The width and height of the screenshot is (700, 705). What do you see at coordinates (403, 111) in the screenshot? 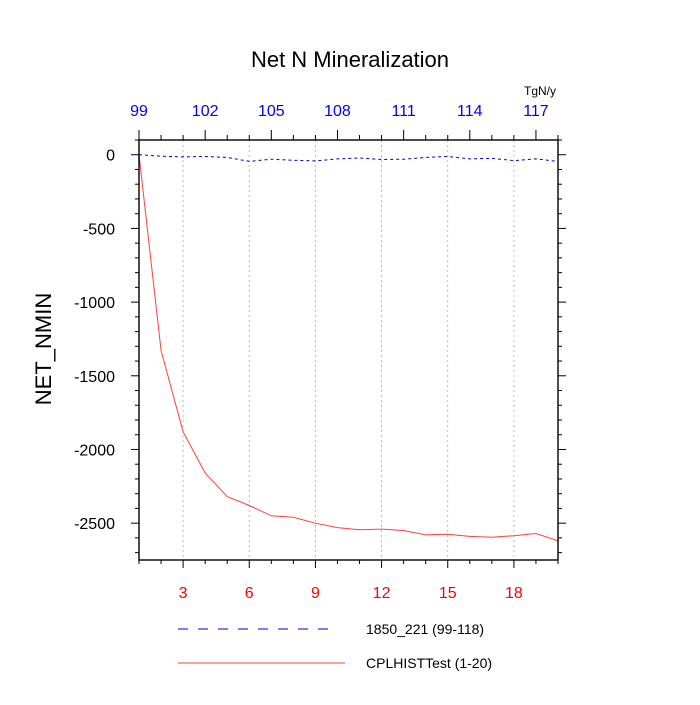
I see `x-tick-label-top: 111` at bounding box center [403, 111].